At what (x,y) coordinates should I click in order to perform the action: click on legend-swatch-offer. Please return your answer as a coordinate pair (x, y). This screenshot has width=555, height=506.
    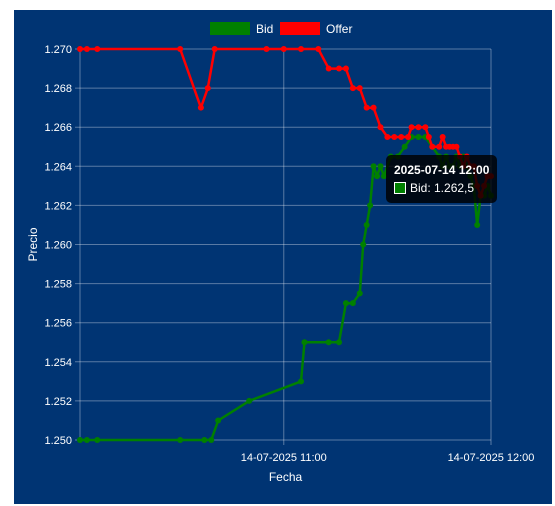
    Looking at the image, I should click on (300, 28).